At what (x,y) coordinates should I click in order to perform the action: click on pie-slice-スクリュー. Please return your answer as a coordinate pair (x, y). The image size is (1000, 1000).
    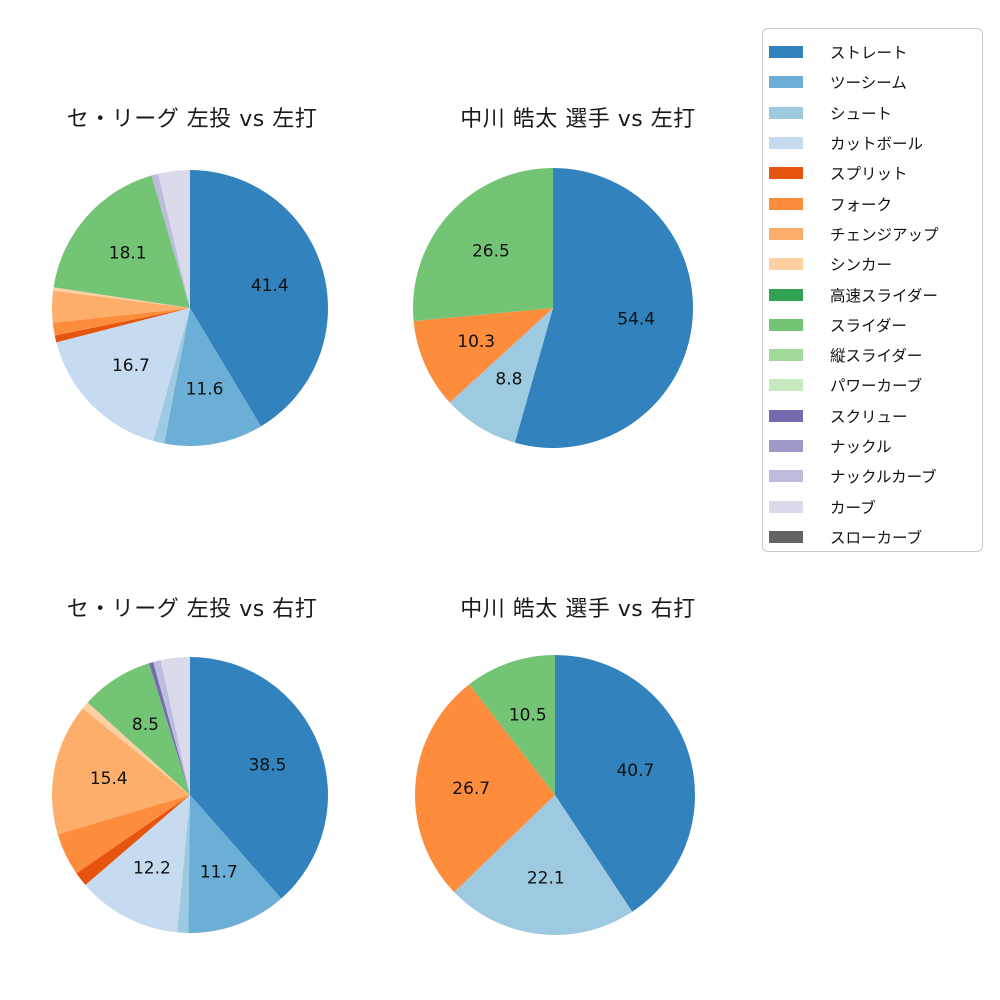
    Looking at the image, I should click on (169, 728).